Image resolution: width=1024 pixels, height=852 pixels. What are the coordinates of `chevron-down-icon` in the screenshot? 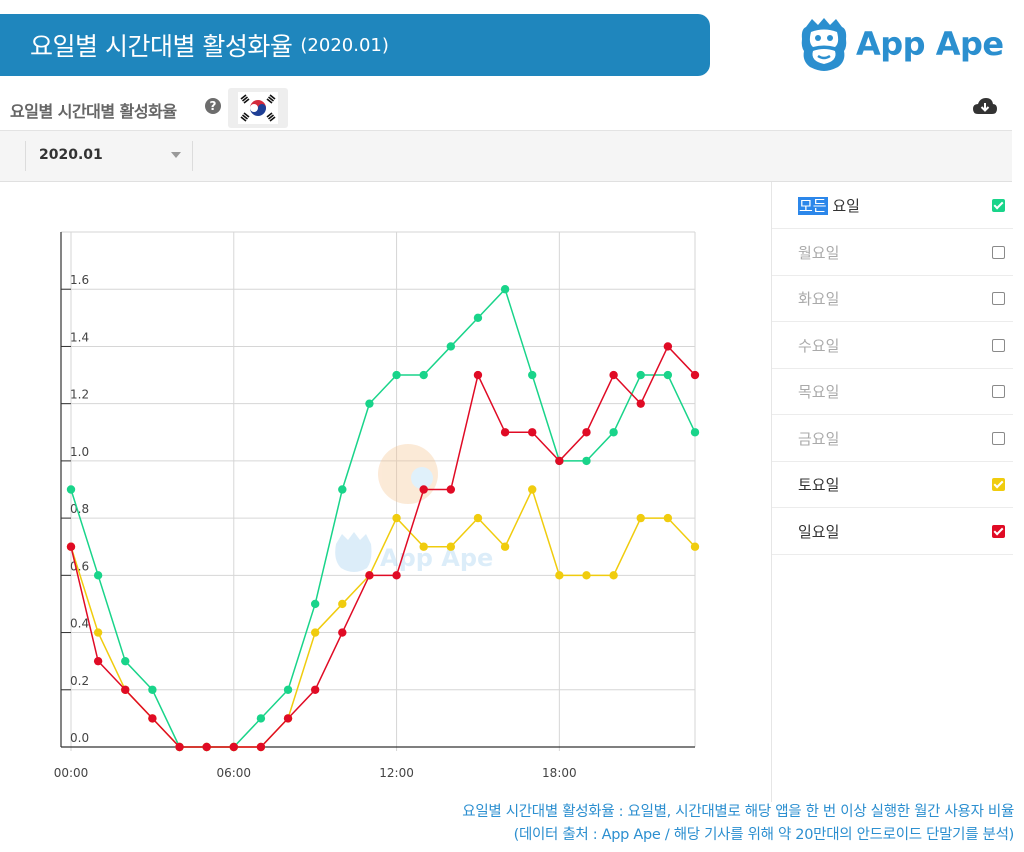 It's located at (176, 155).